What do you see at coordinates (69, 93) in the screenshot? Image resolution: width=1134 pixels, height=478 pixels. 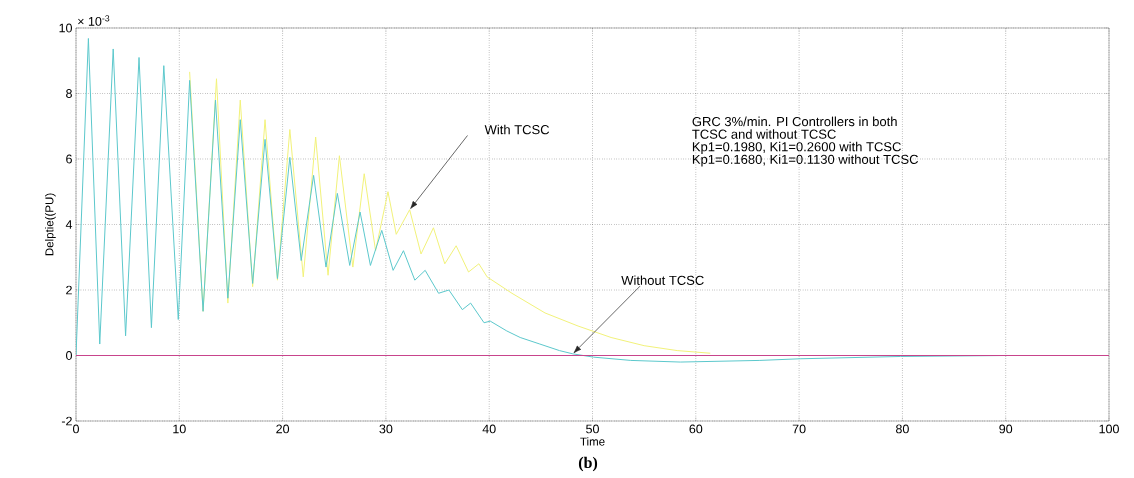 I see `y-tick-label: 8` at bounding box center [69, 93].